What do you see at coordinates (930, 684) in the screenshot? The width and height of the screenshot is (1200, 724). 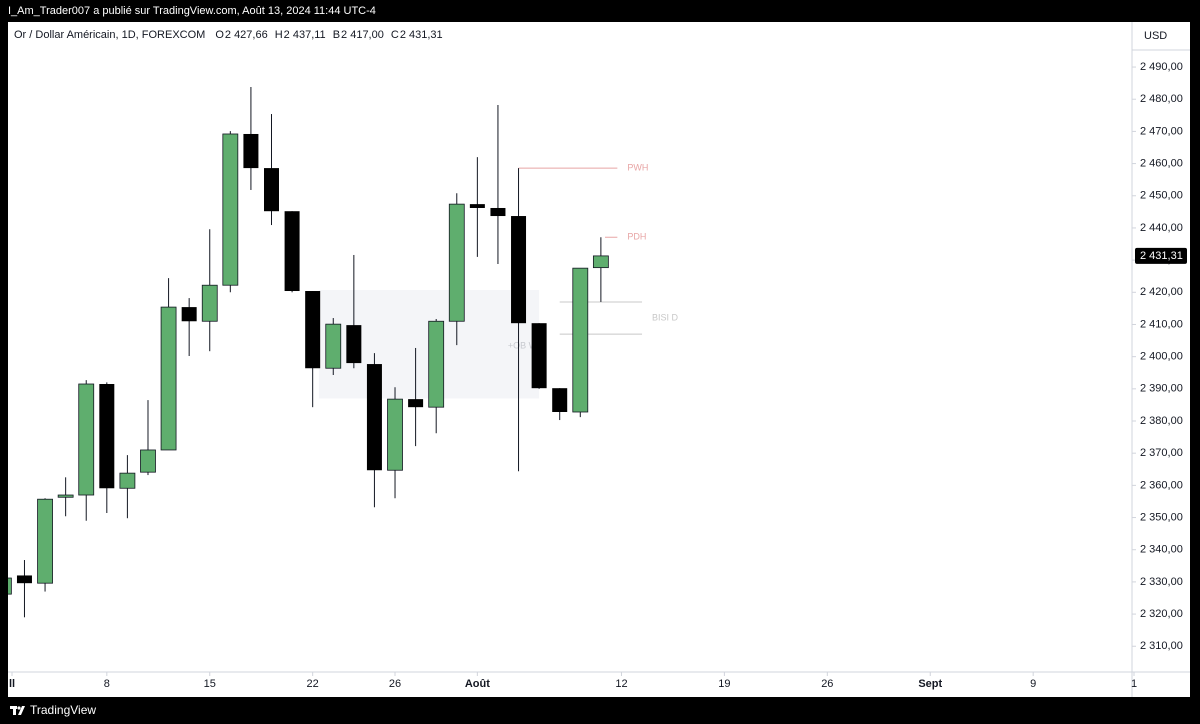 I see `x-tick-label: Sept` at bounding box center [930, 684].